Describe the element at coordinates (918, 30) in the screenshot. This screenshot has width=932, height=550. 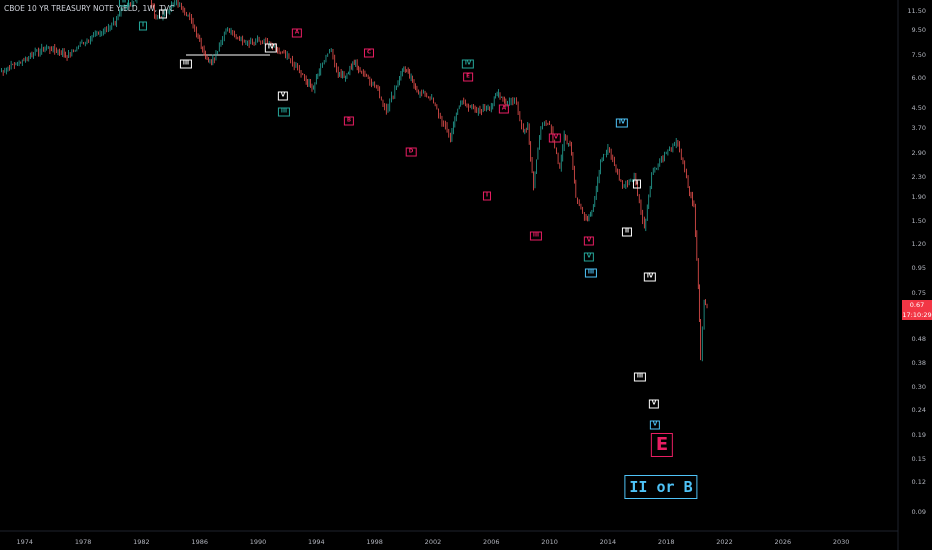
I see `y-tick-label: 9.50` at that location.